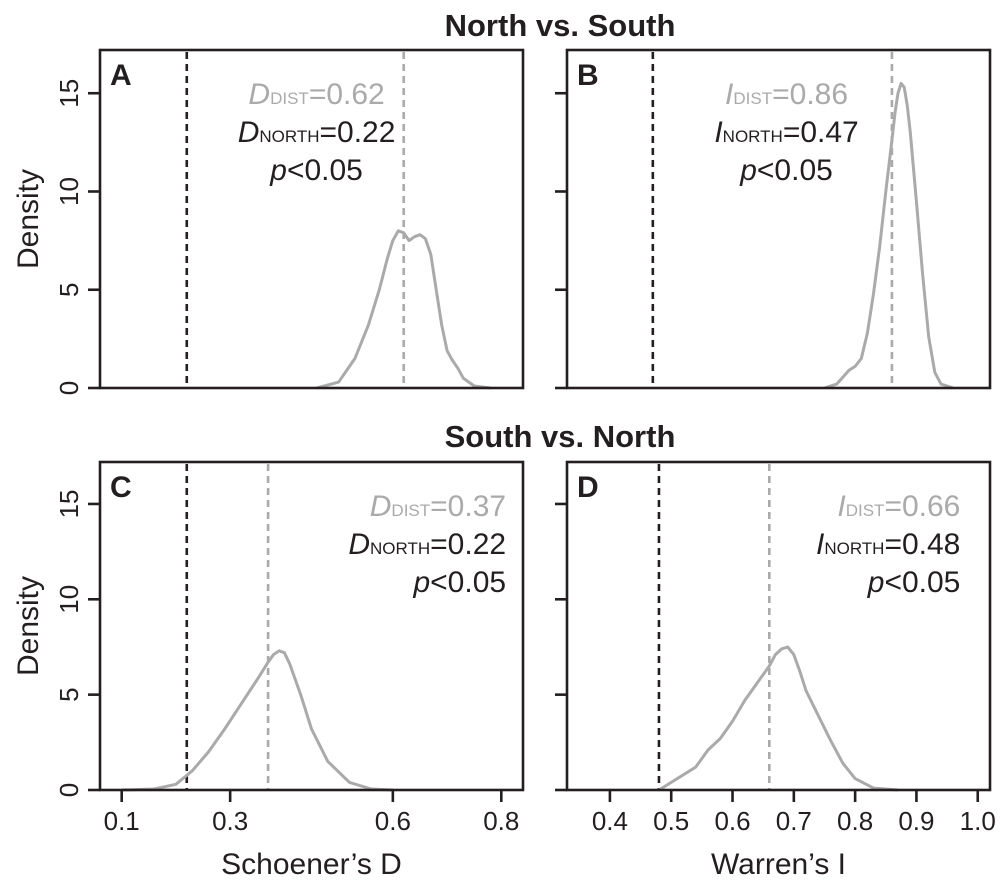 The width and height of the screenshot is (1000, 886). Describe the element at coordinates (610, 821) in the screenshot. I see `x-tick-label: 0.4` at that location.